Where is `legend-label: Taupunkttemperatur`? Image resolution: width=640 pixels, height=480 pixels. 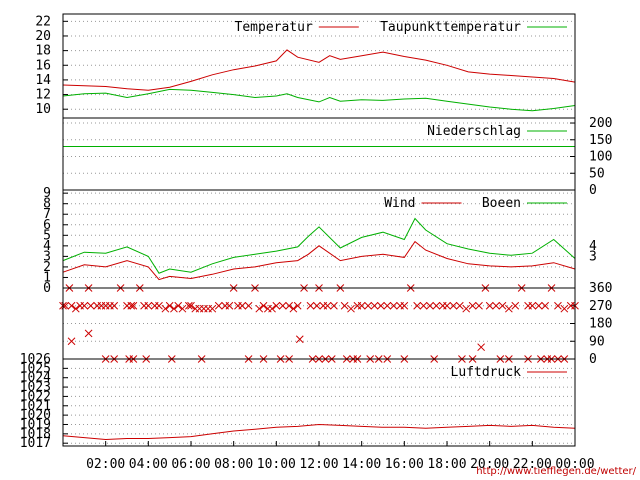 legend-label: Taupunkttemperatur is located at coordinates (450, 27).